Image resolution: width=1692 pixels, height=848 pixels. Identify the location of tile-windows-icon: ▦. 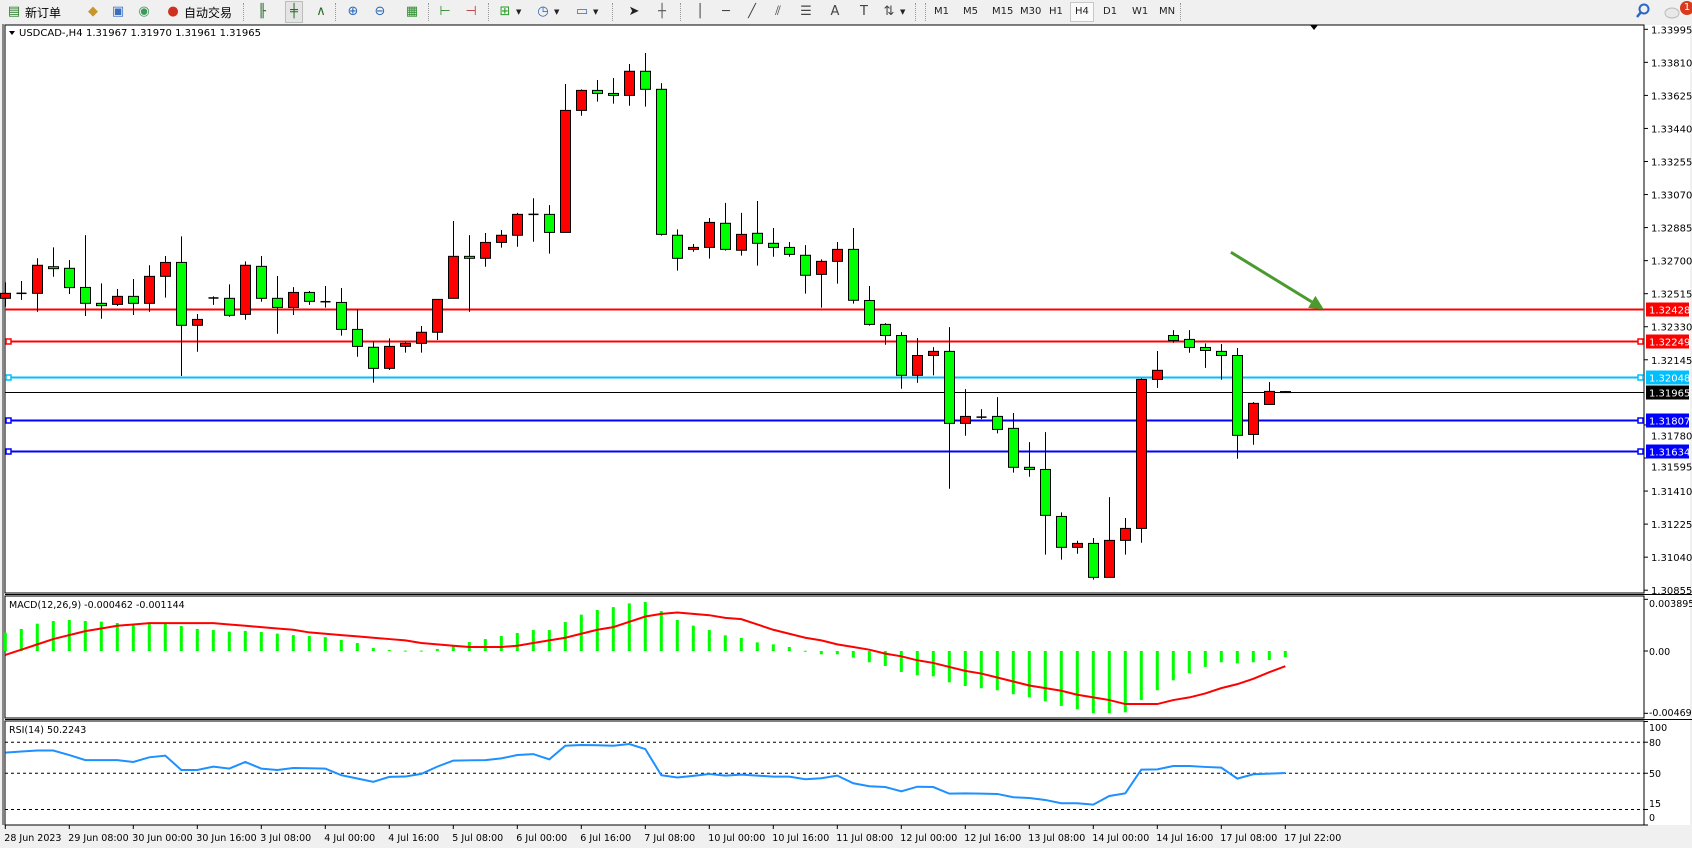
(412, 11).